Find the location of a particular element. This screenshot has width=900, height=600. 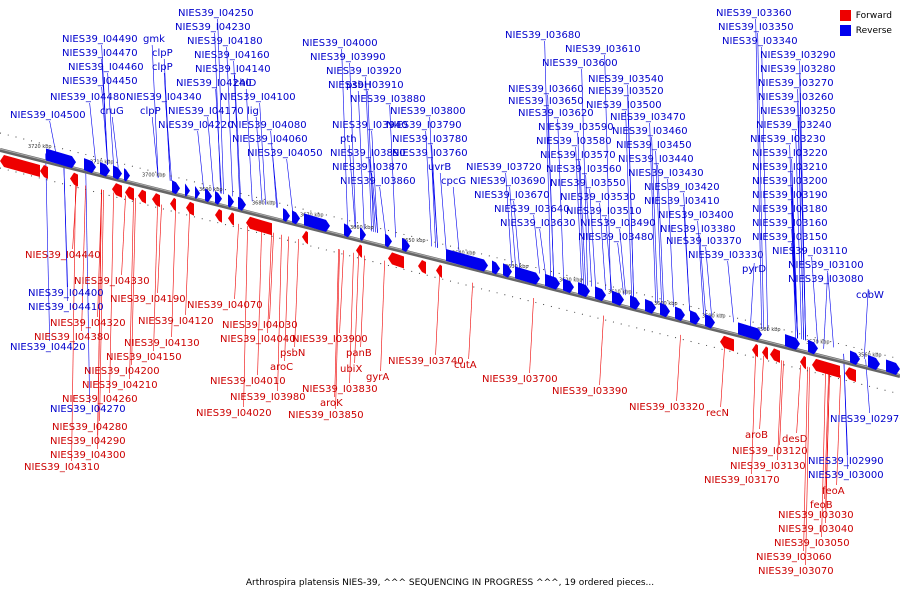

forward-gene-label: NIES39_I03040 is located at coordinates (816, 529).